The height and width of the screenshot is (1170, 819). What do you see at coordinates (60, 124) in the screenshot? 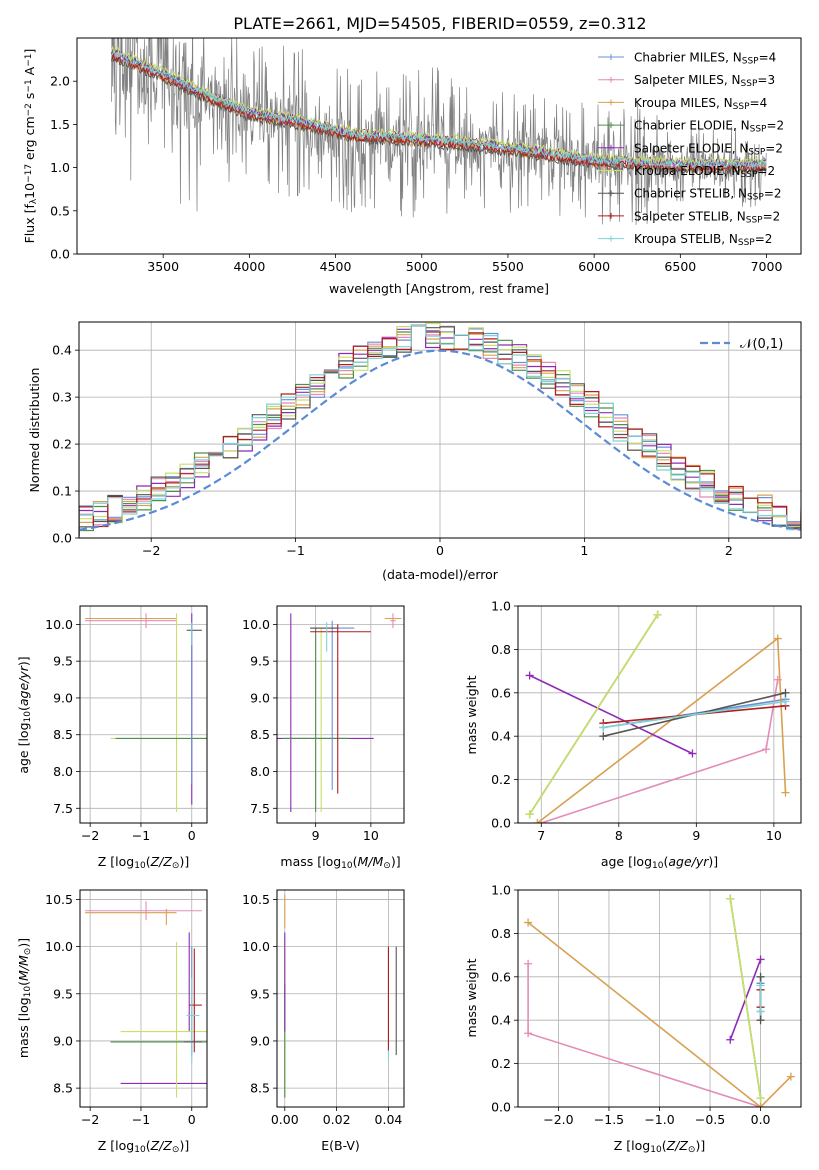
I see `y-tick-label: 1.5` at bounding box center [60, 124].